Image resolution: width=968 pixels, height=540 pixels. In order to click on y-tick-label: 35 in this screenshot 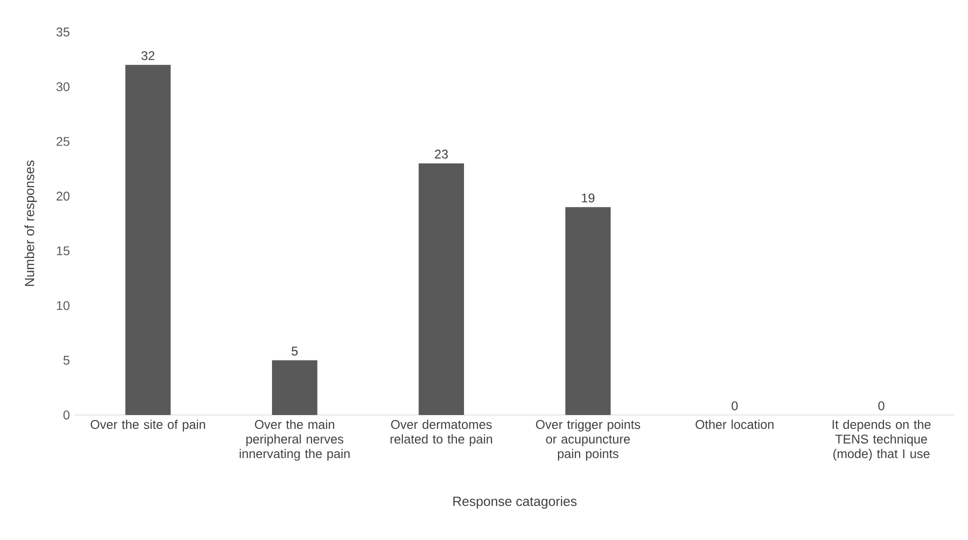, I will do `click(63, 32)`.